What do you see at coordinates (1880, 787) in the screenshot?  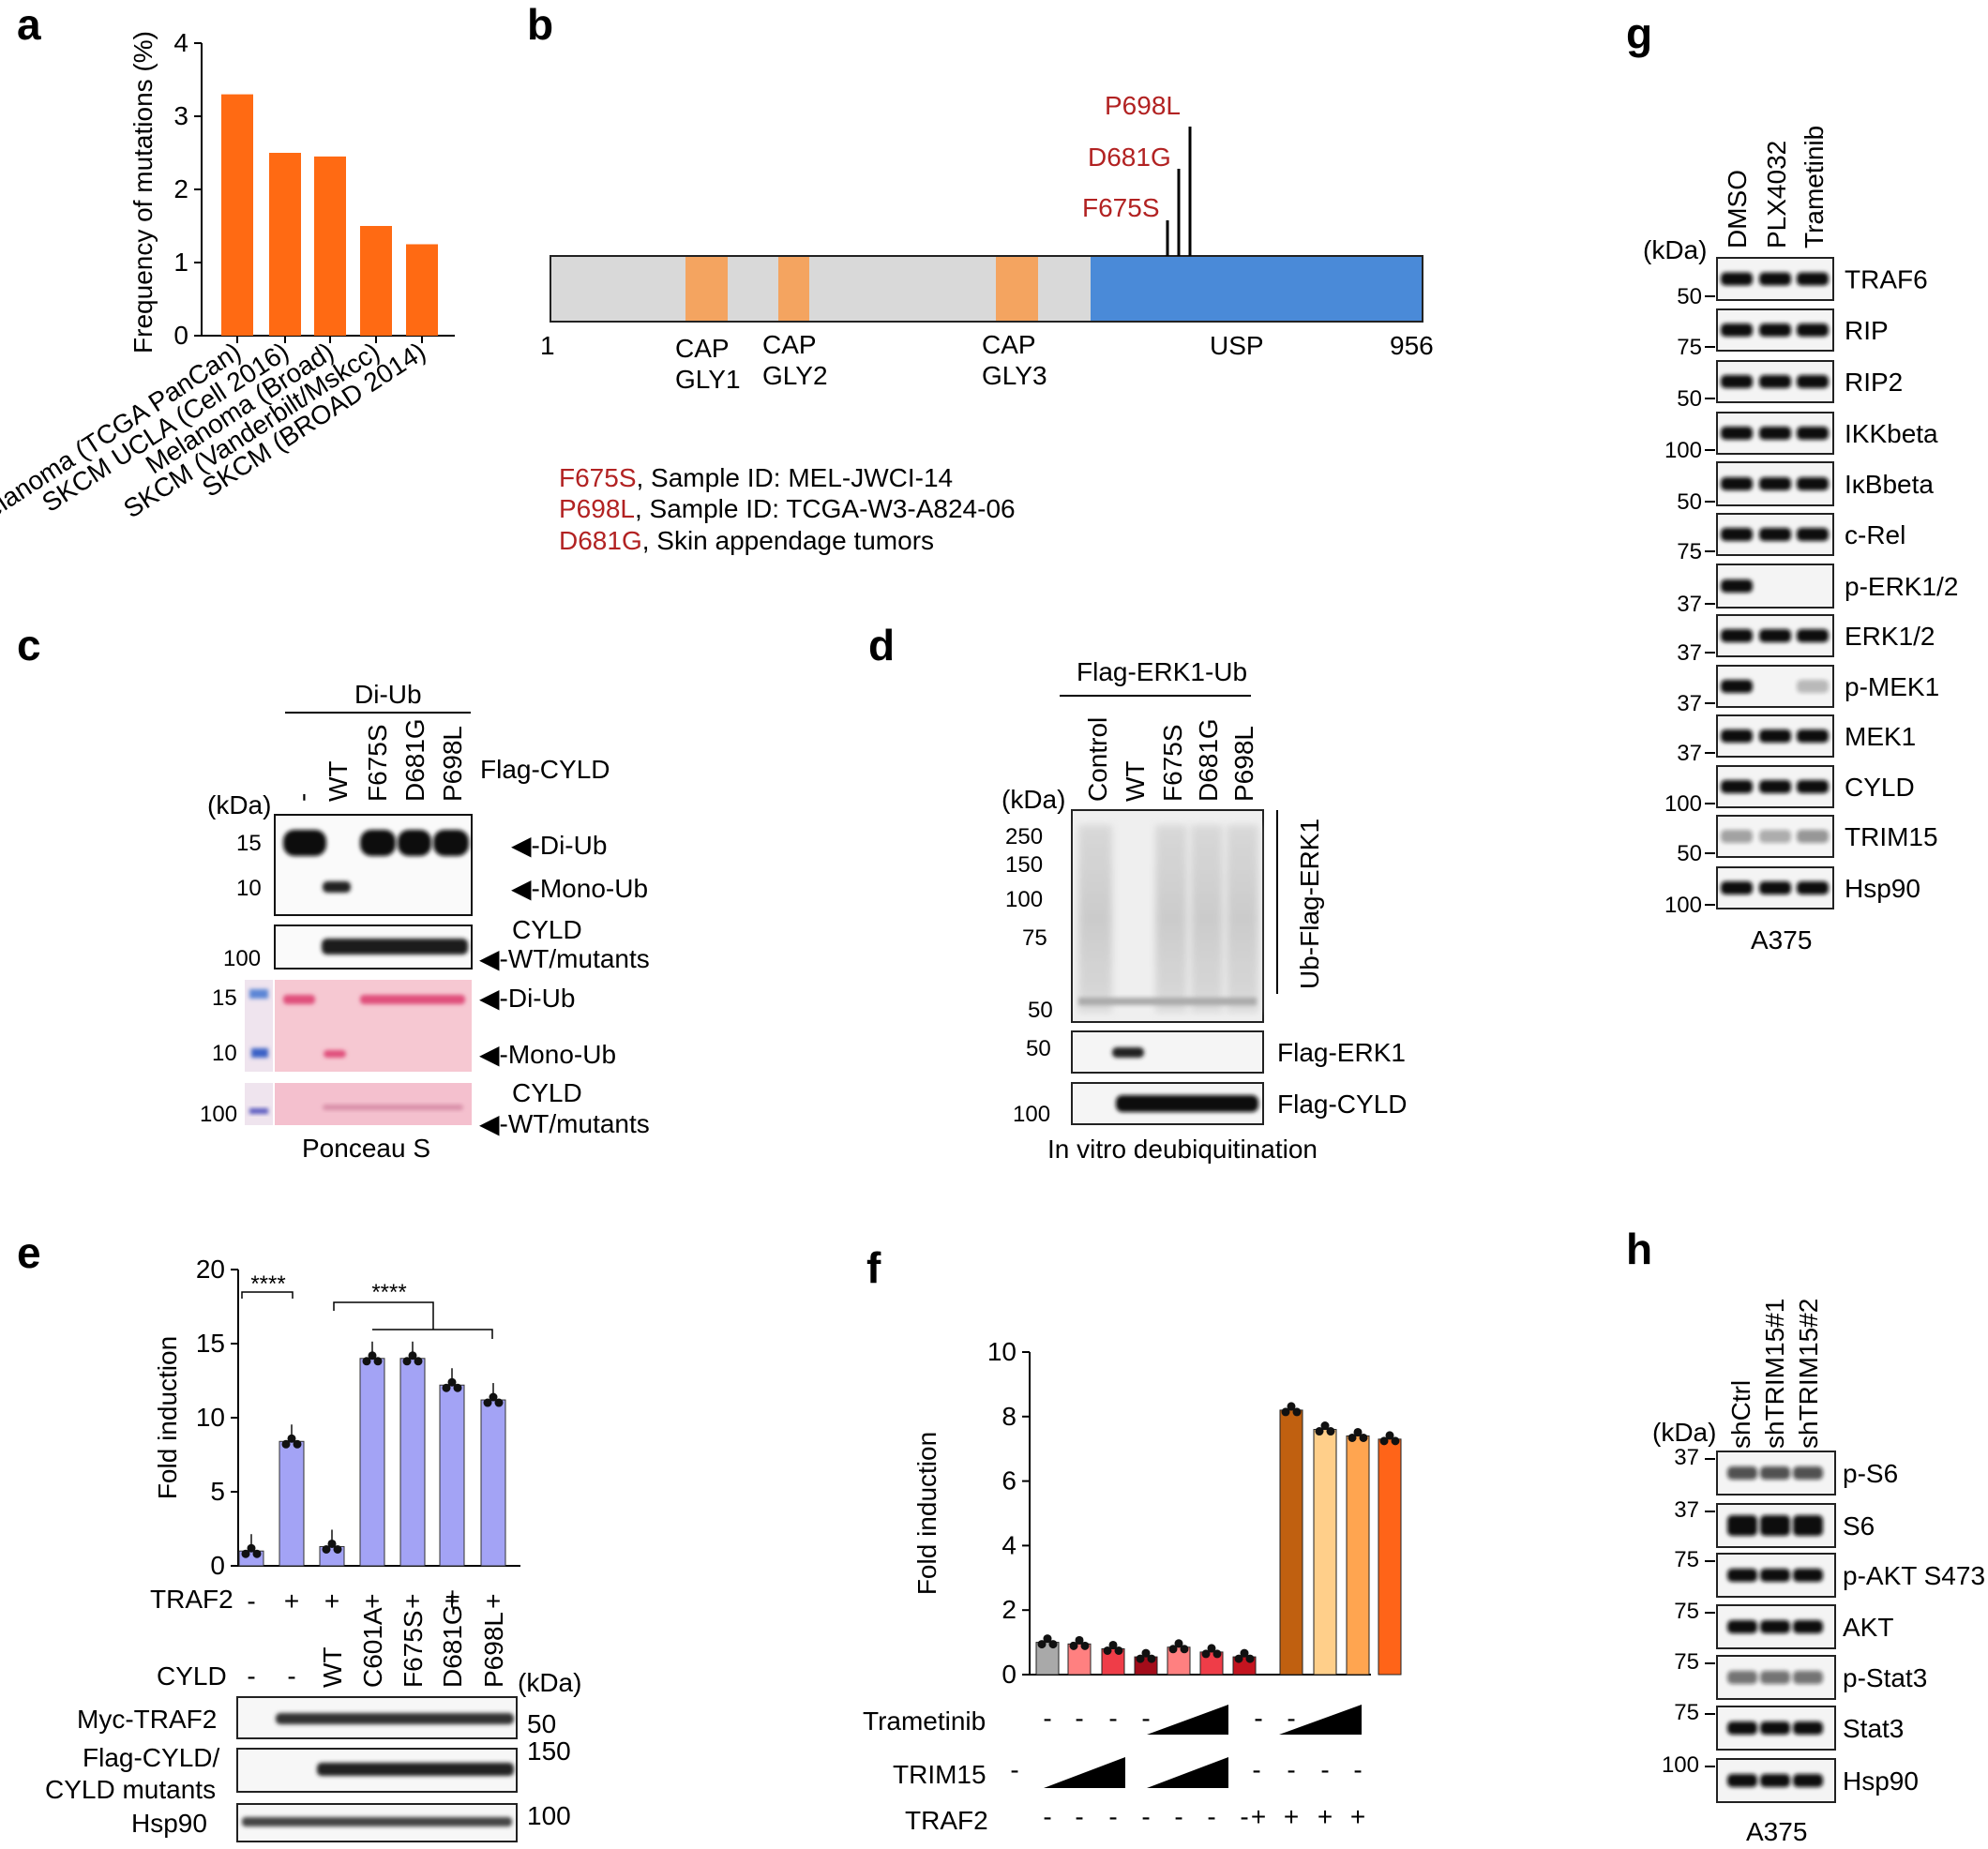 I see `g-row-label: CYLD` at bounding box center [1880, 787].